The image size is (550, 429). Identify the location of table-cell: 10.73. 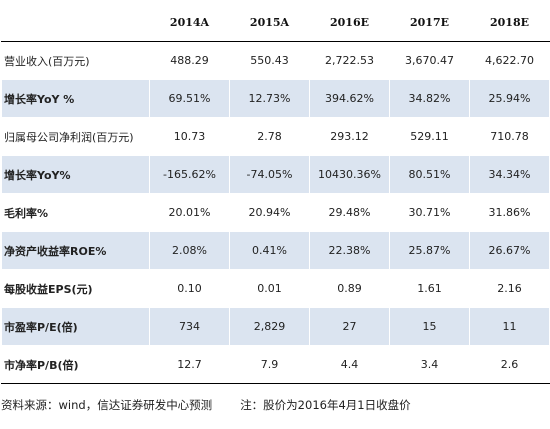
(189, 136).